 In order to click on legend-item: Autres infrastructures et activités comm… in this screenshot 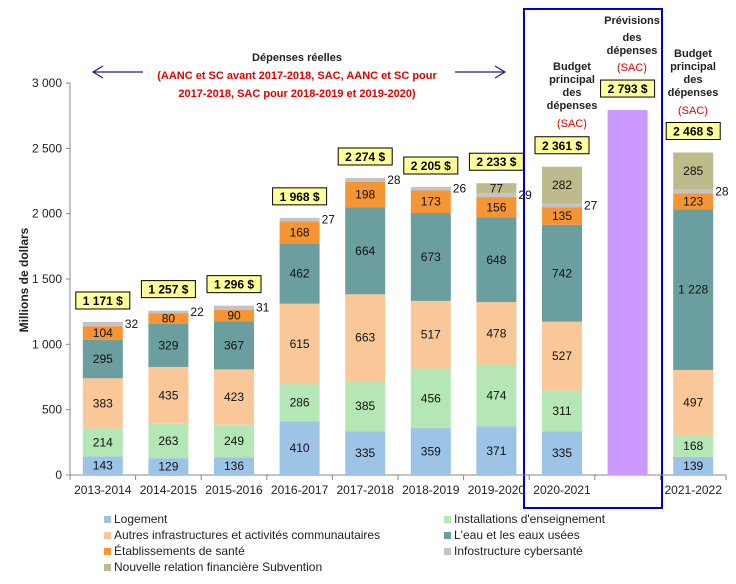, I will do `click(242, 535)`.